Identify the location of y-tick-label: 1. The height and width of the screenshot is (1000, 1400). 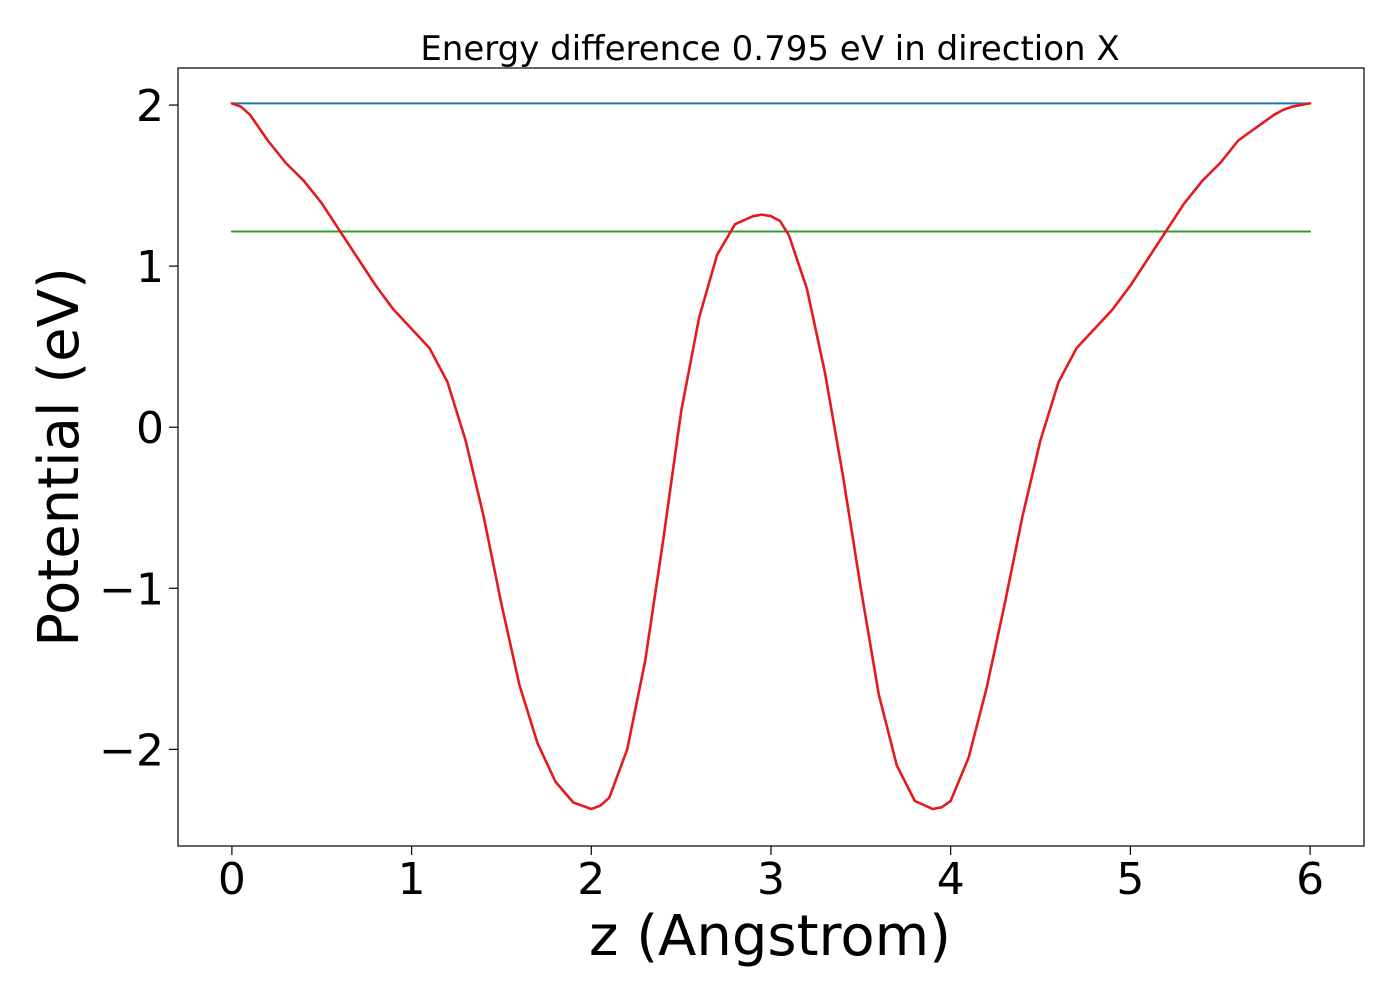
(150, 267).